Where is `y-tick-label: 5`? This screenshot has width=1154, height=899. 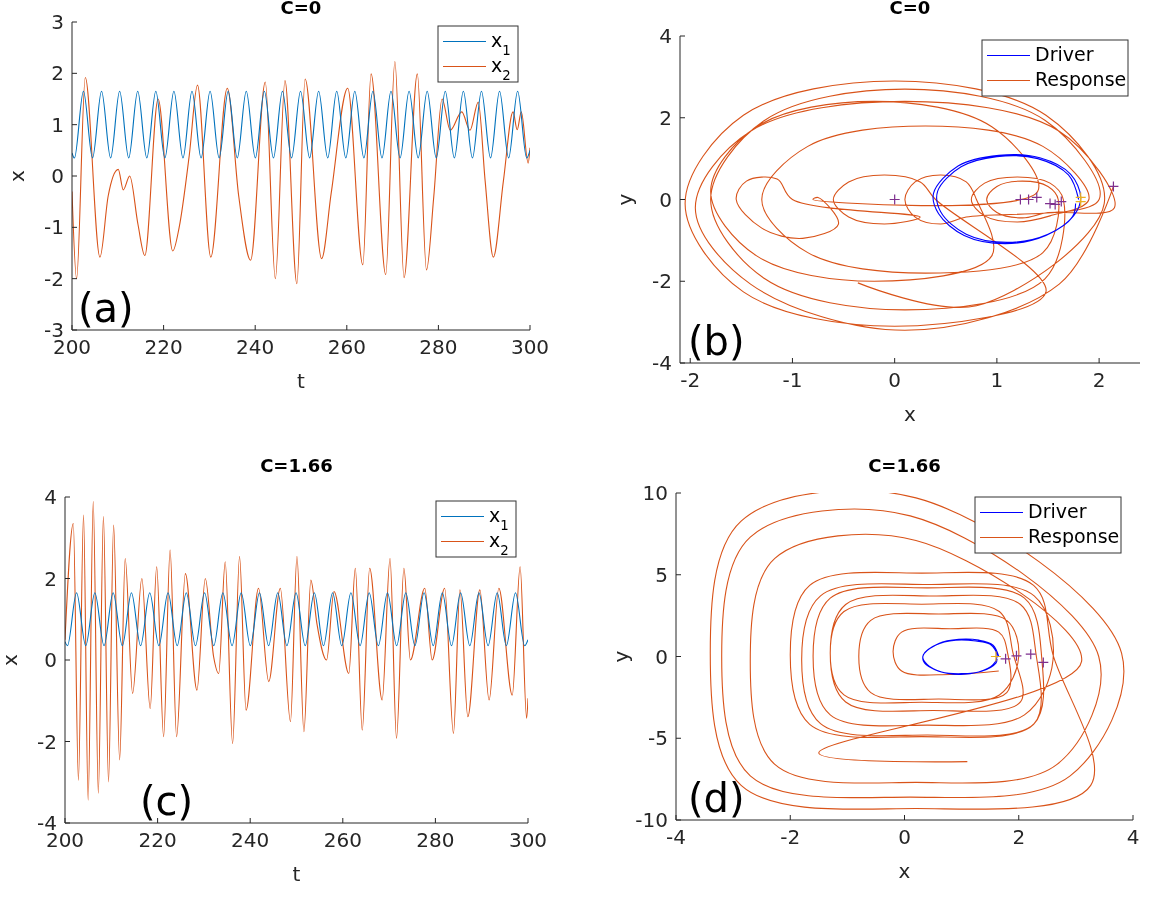 y-tick-label: 5 is located at coordinates (661, 574).